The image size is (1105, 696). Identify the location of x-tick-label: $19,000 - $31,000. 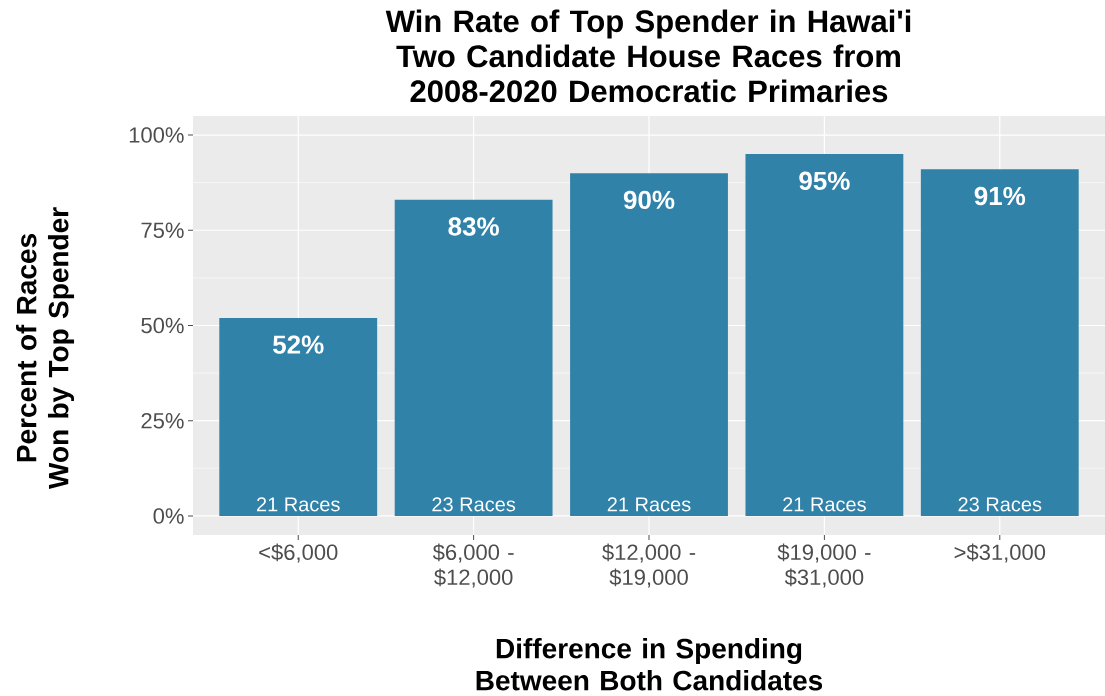
(824, 565).